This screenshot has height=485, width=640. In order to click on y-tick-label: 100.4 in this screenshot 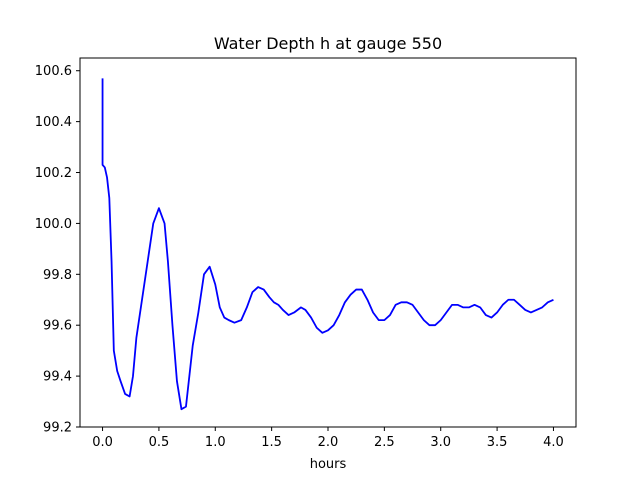, I will do `click(53, 122)`.